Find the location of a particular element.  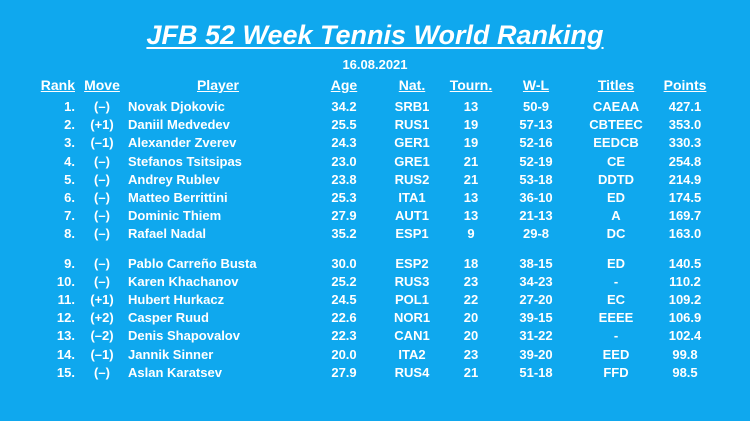

cell-player: Karen Khachanov is located at coordinates (183, 281).